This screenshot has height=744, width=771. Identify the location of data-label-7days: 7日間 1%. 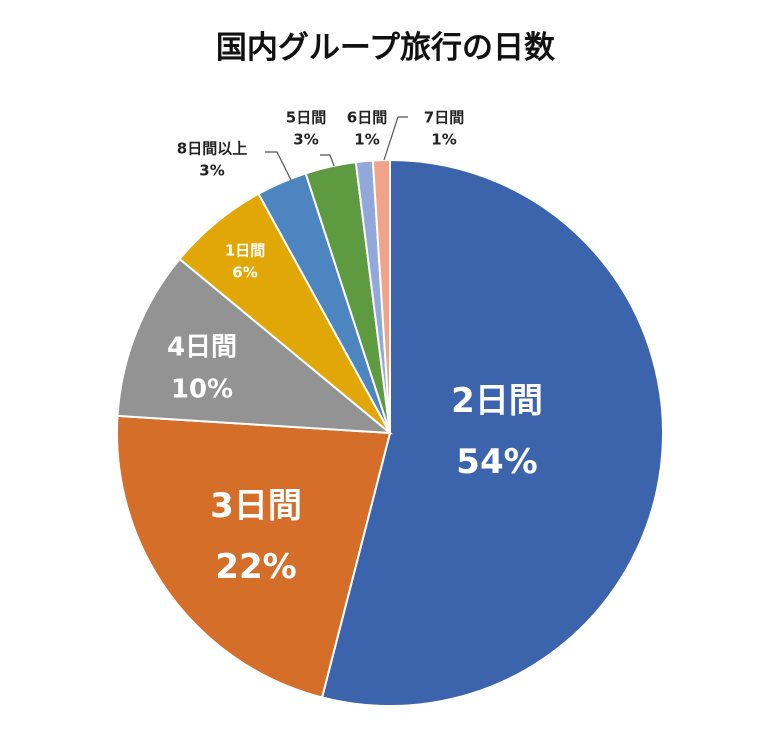
(444, 128).